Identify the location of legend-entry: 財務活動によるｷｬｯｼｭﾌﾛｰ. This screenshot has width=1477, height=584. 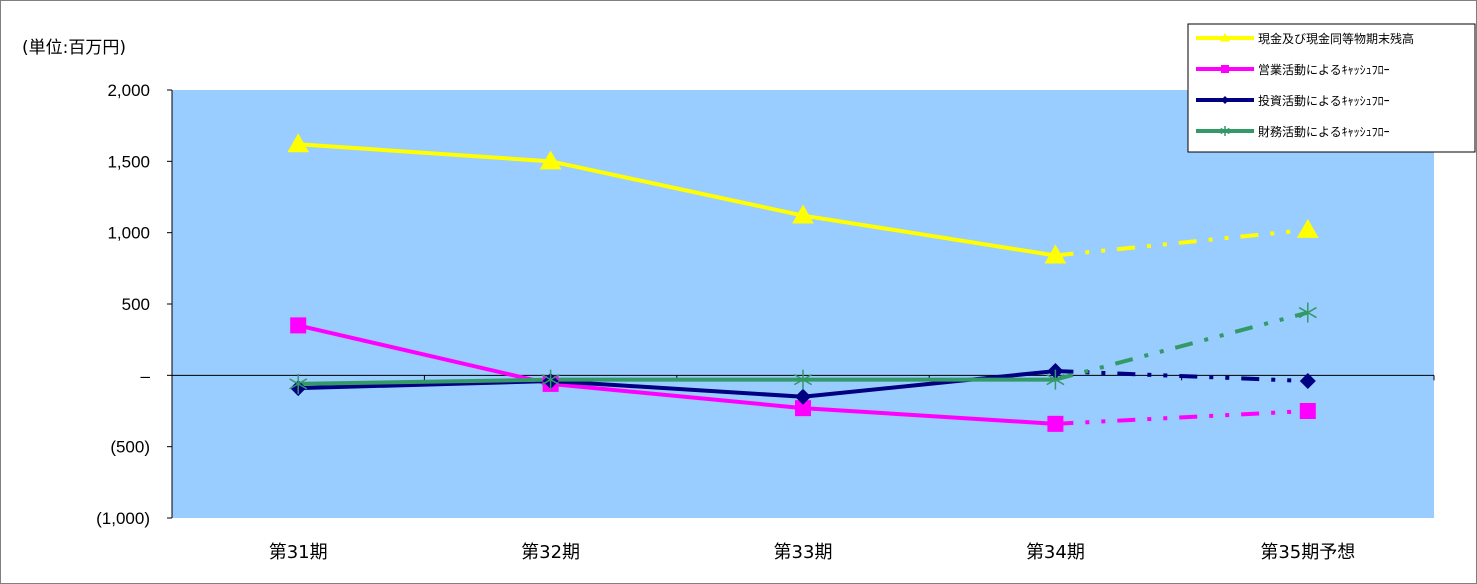
(1324, 131).